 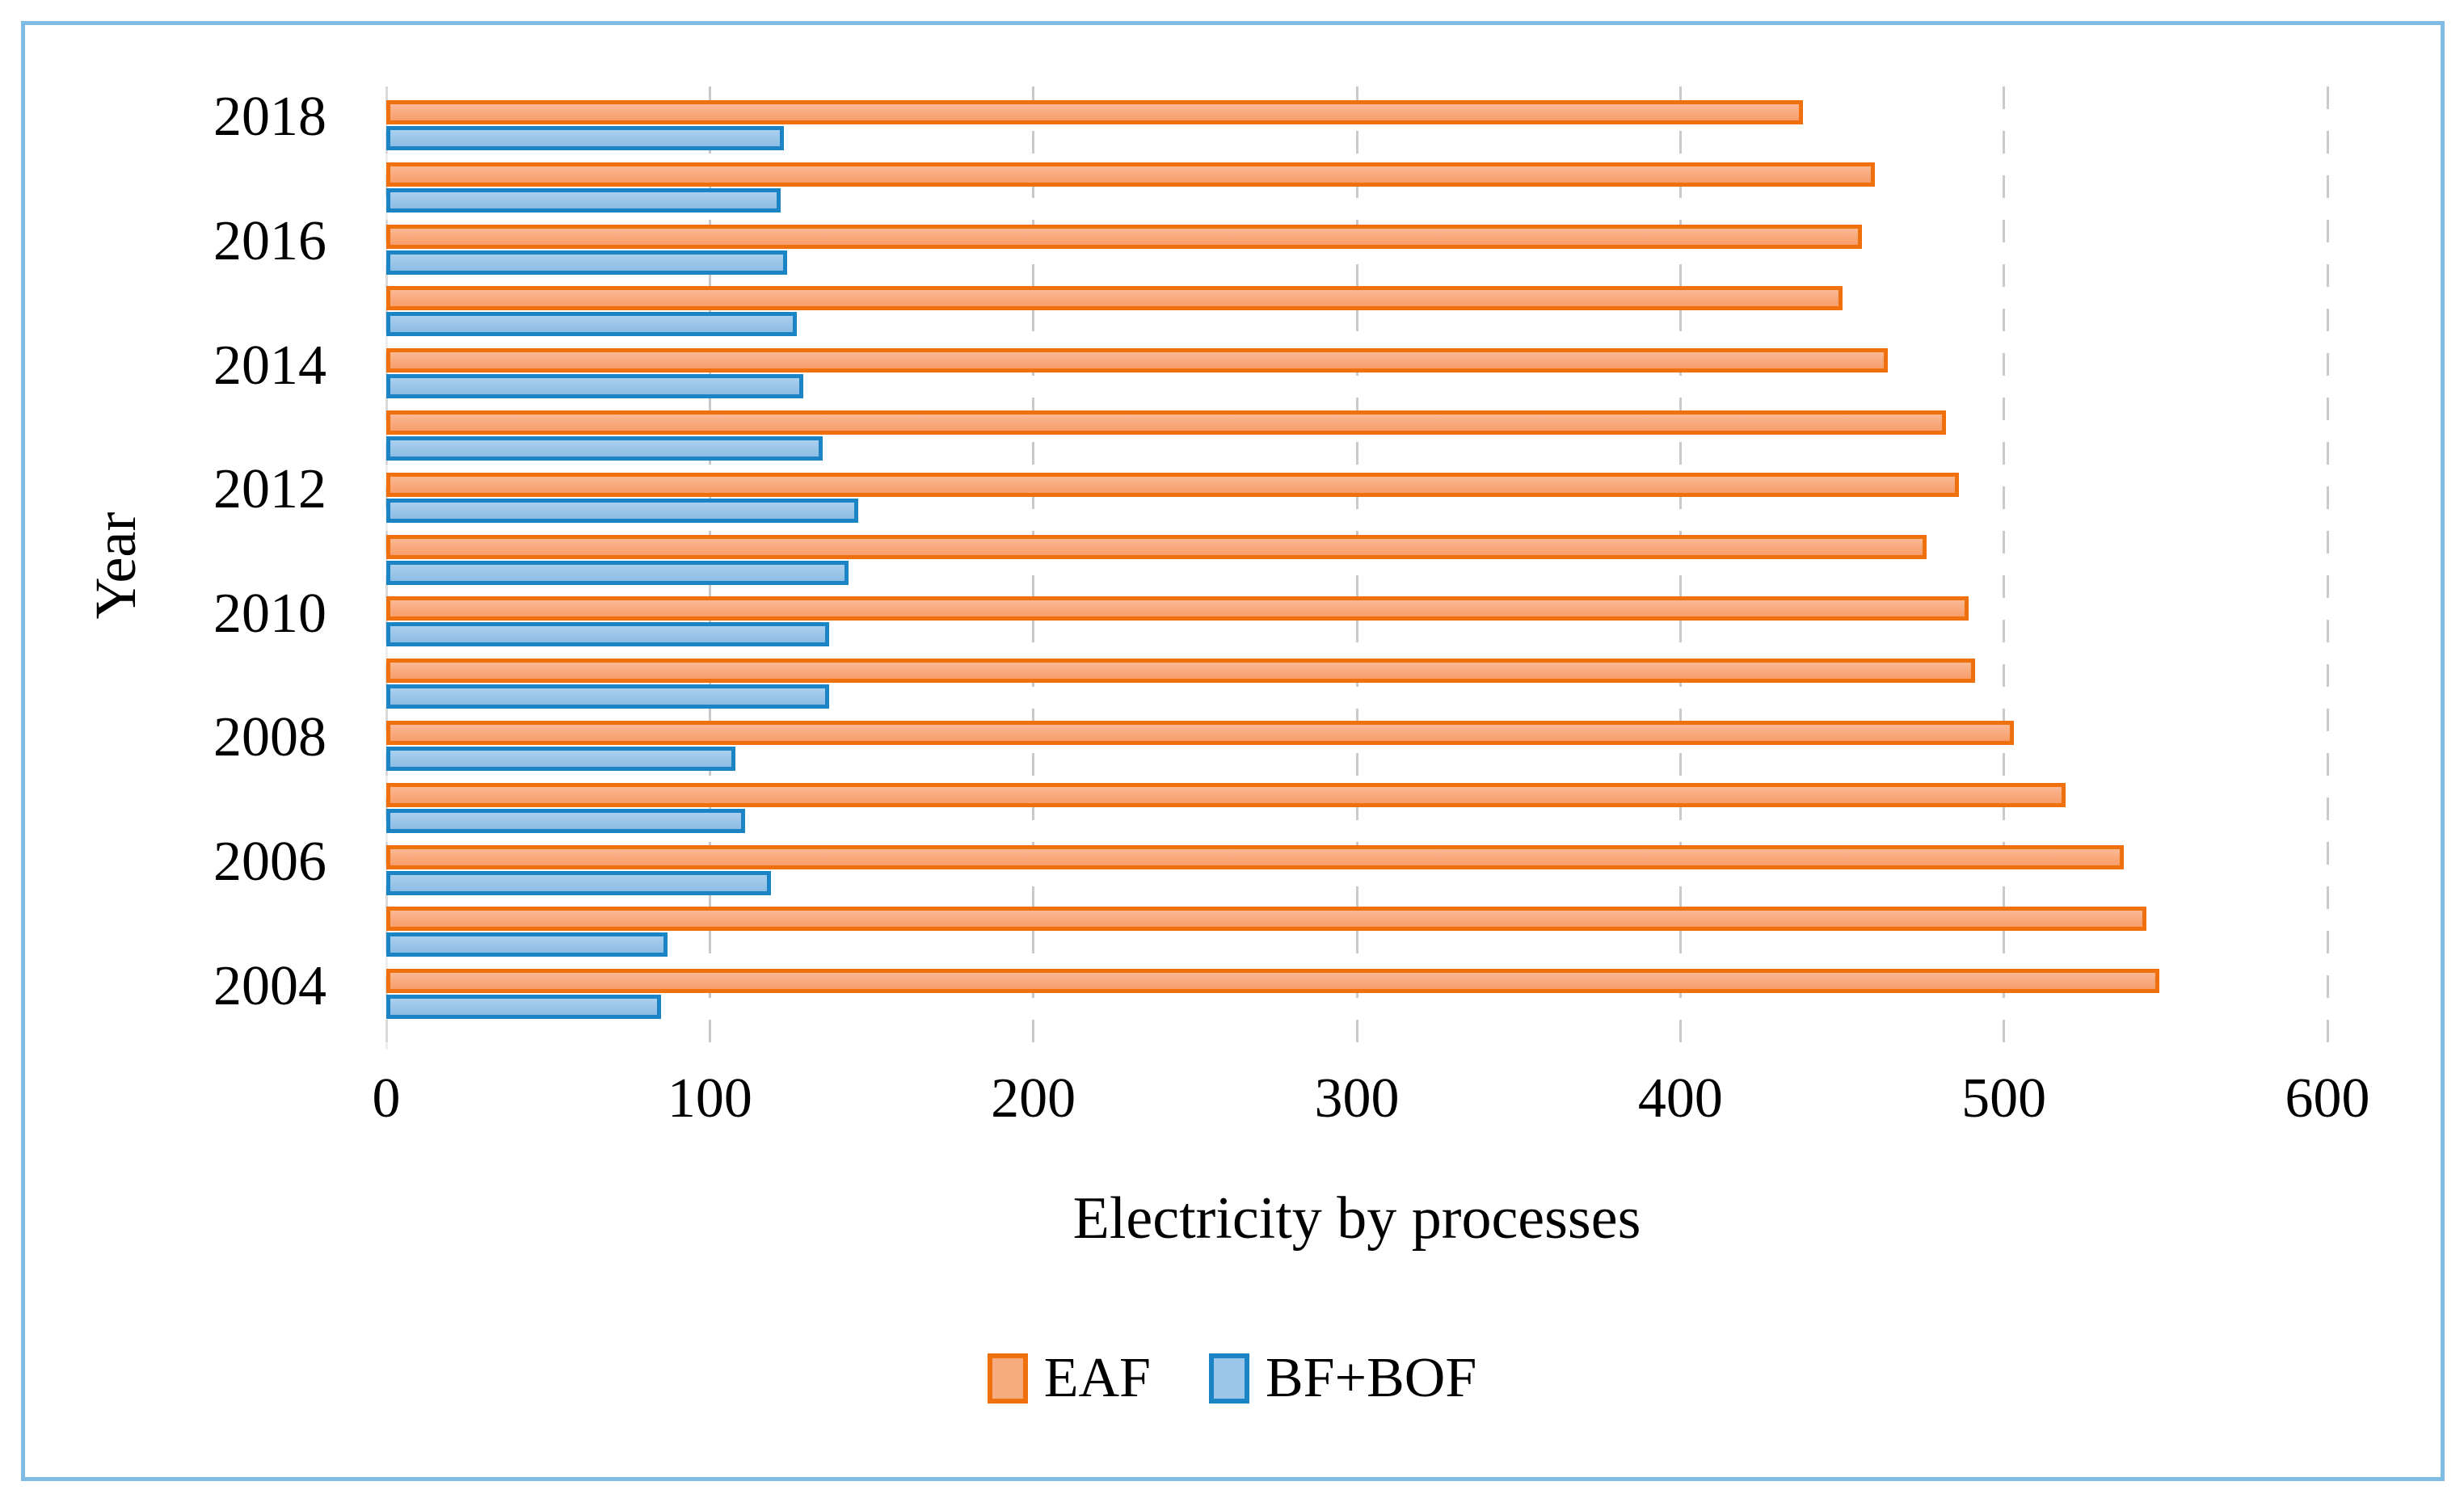 I want to click on bar-group-2015, so click(x=1357, y=305).